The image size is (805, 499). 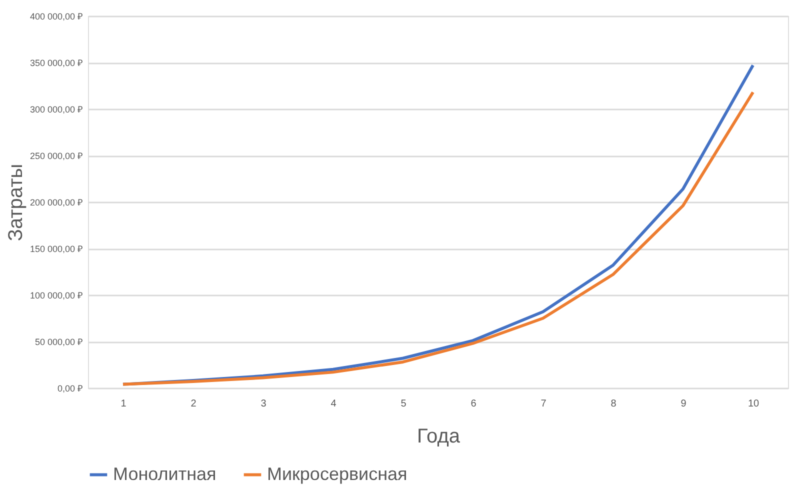 I want to click on x-tick-label: 9, so click(x=683, y=404).